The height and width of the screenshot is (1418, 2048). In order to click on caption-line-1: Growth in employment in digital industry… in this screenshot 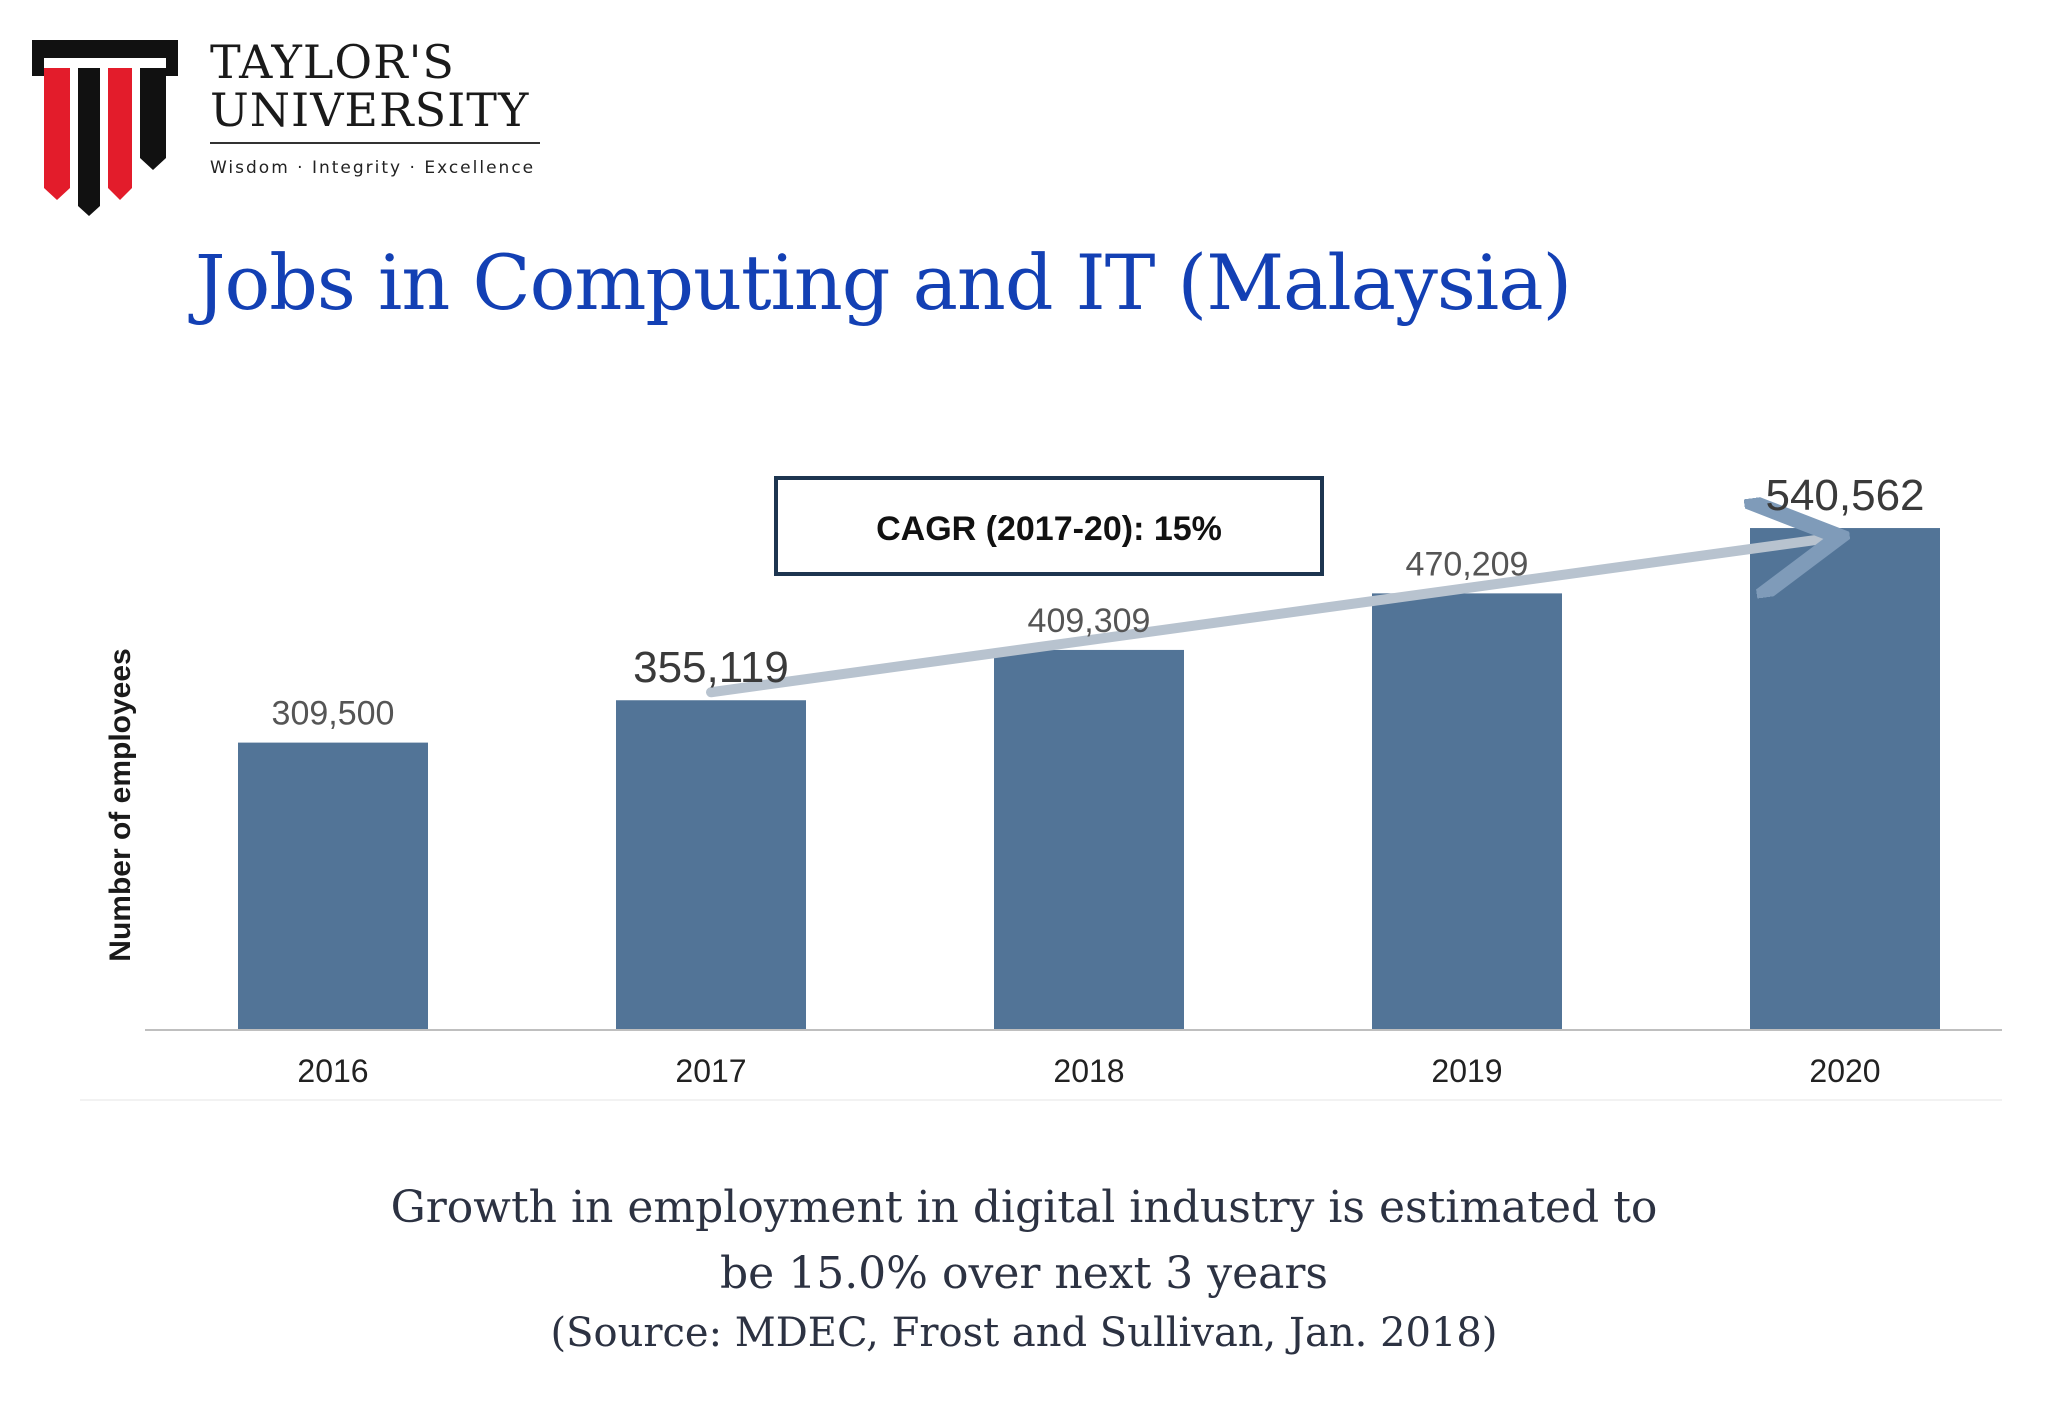, I will do `click(1024, 1207)`.